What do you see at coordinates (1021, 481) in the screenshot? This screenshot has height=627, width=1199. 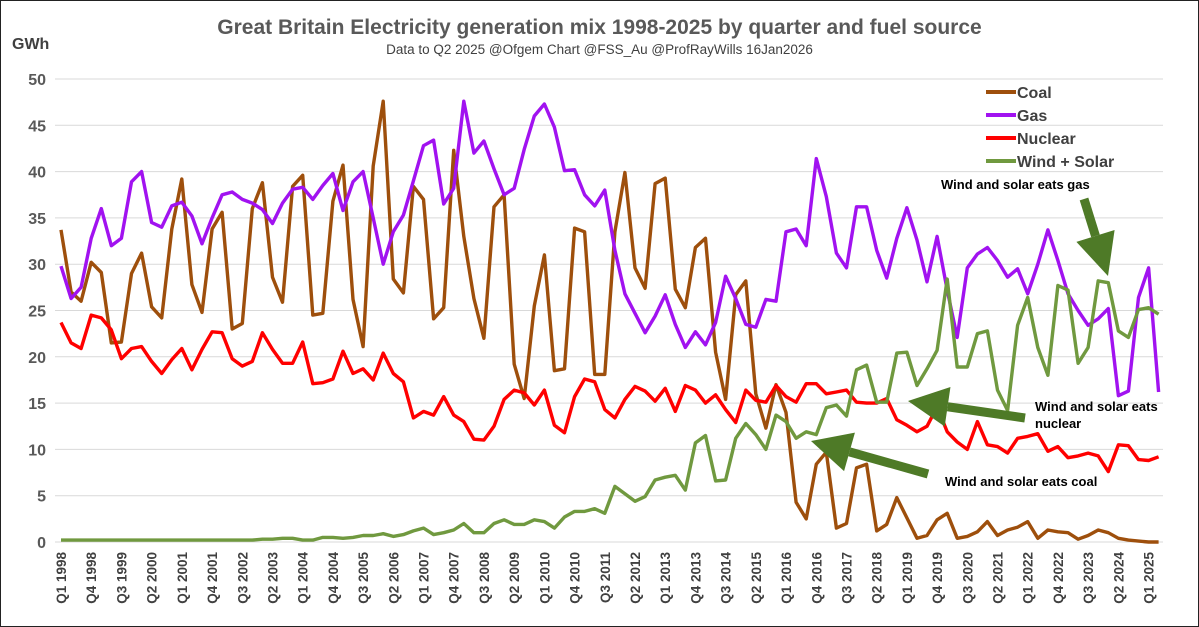 I see `annotation-coal: Wind and solar eats coal` at bounding box center [1021, 481].